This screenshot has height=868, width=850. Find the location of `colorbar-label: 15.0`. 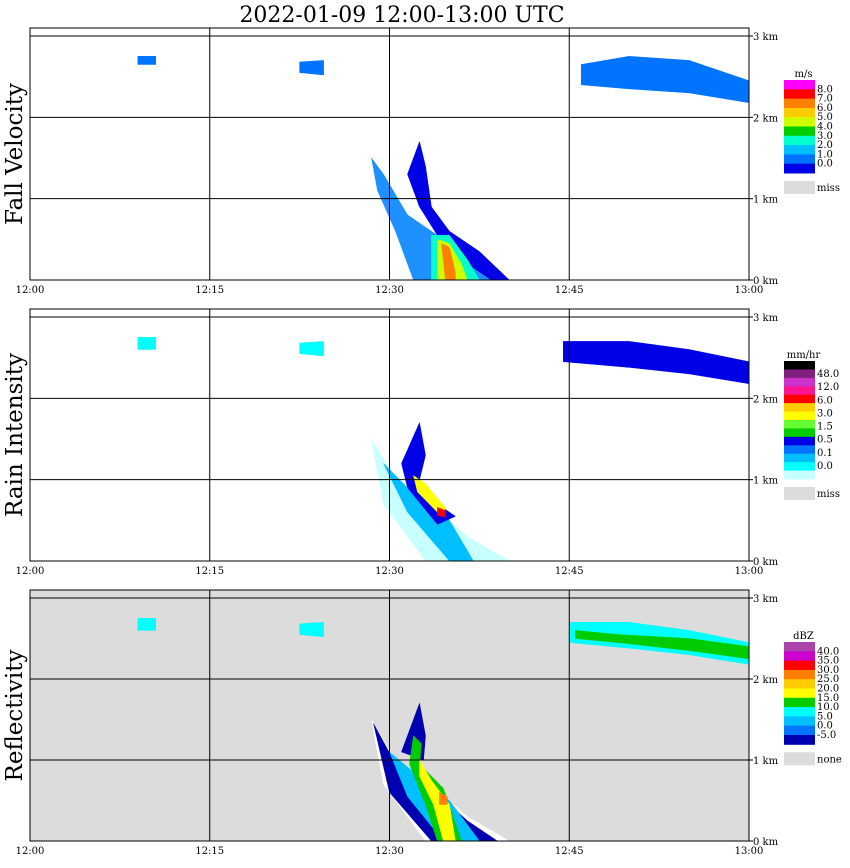

colorbar-label: 15.0 is located at coordinates (828, 698).